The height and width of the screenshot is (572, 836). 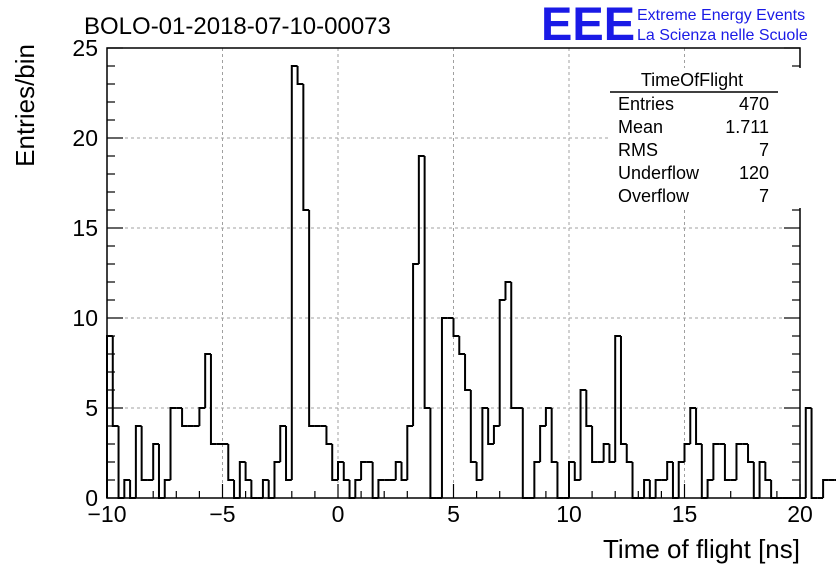 What do you see at coordinates (85, 48) in the screenshot?
I see `y-tick-label: 25` at bounding box center [85, 48].